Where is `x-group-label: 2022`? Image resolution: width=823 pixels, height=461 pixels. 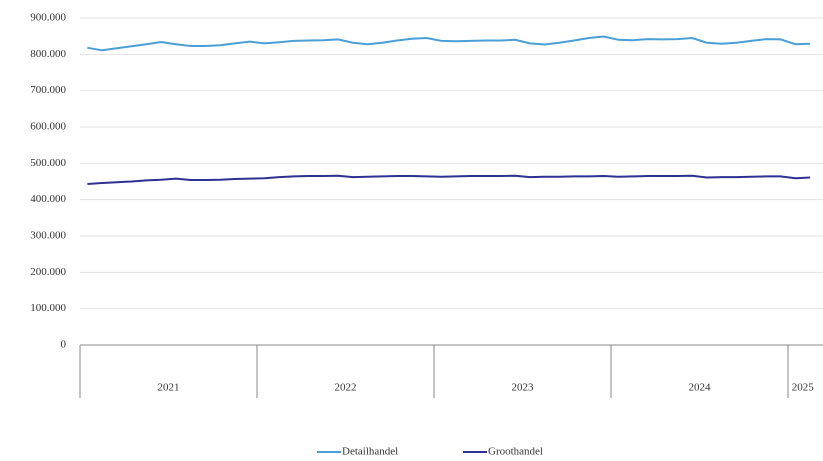
x-group-label: 2022 is located at coordinates (346, 388).